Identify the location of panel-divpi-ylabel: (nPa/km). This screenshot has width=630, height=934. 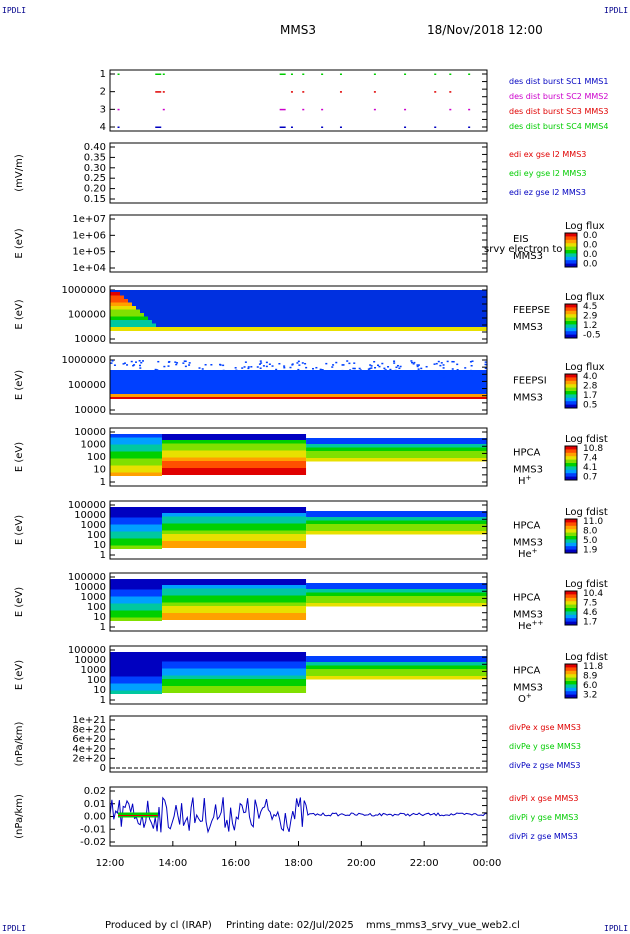
(19, 816).